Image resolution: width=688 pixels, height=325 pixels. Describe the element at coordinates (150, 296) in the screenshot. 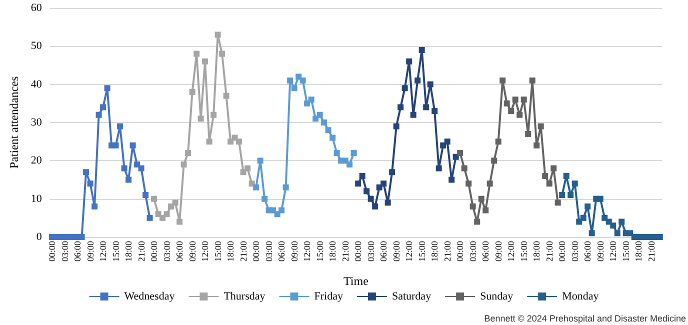

I see `legend-label: Wednesday` at that location.